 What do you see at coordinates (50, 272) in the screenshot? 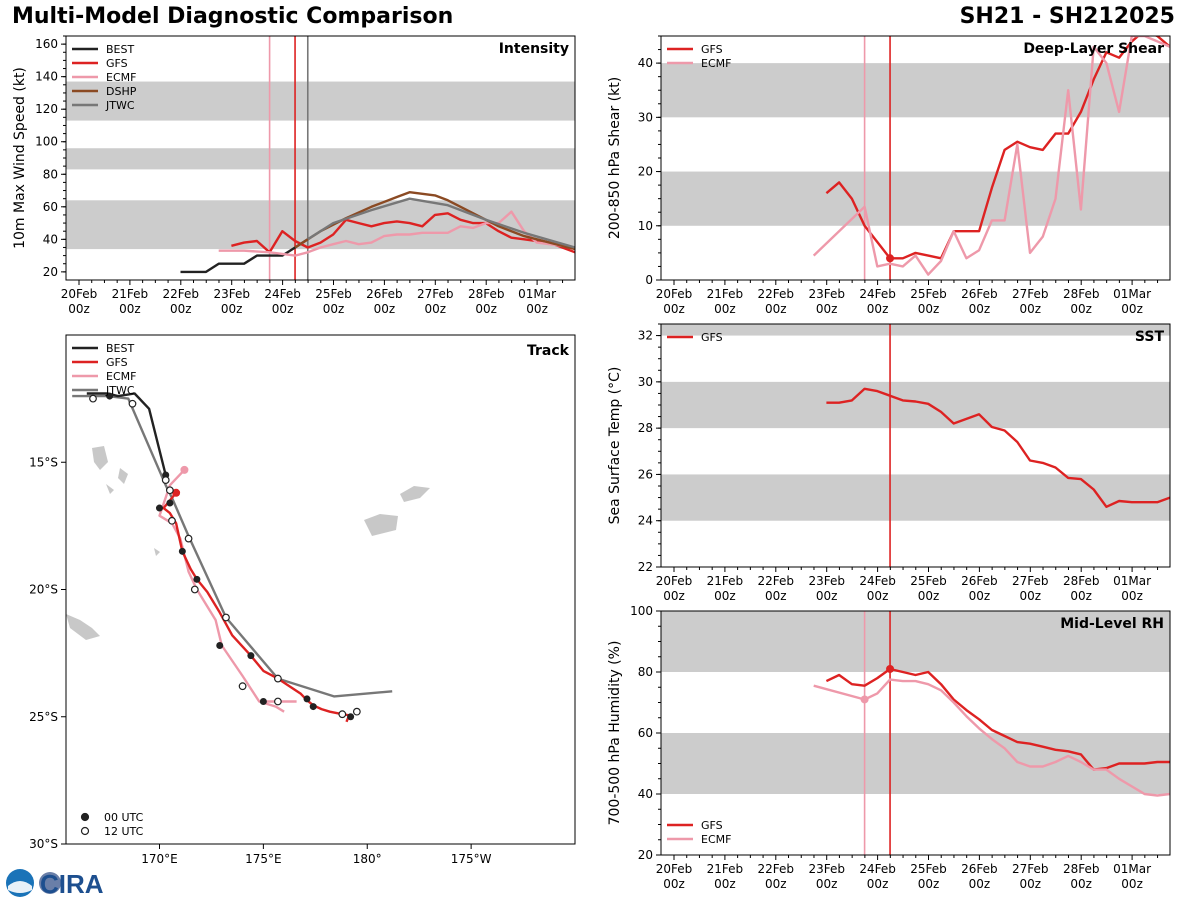
I see `intensity-ytick-label: 20` at bounding box center [50, 272].